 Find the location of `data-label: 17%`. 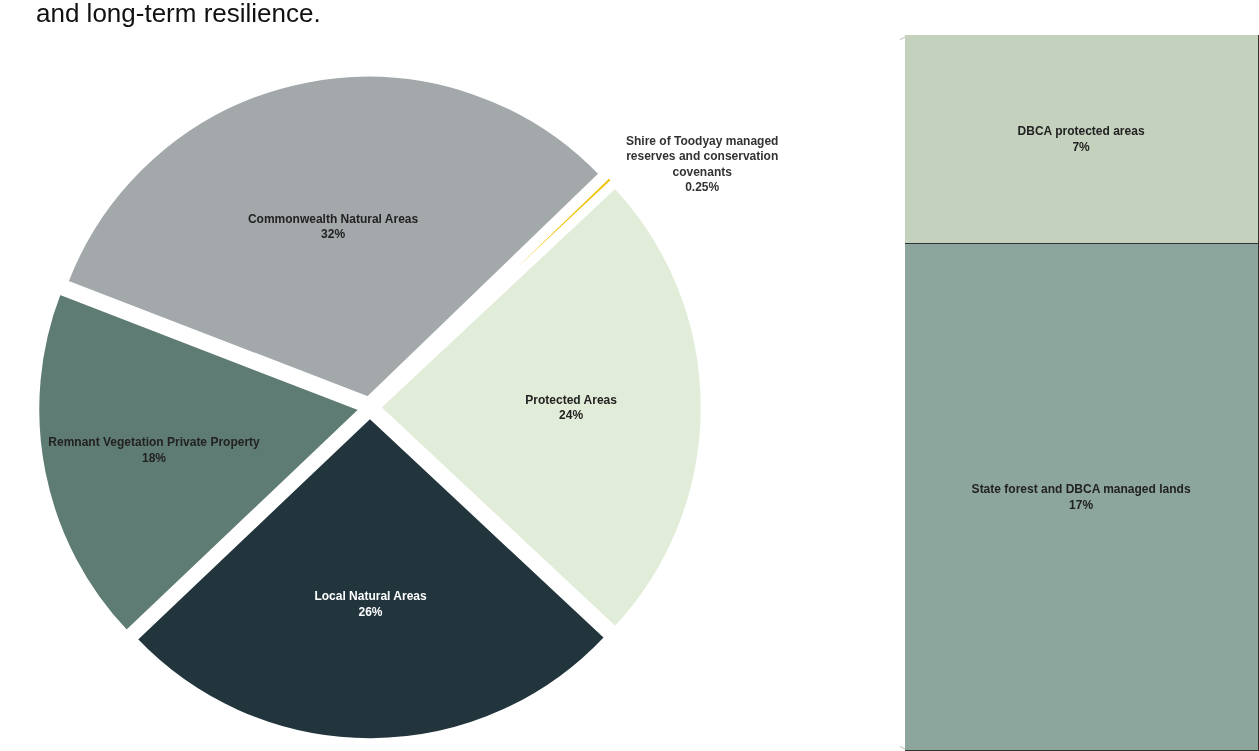

data-label: 17% is located at coordinates (1081, 504).